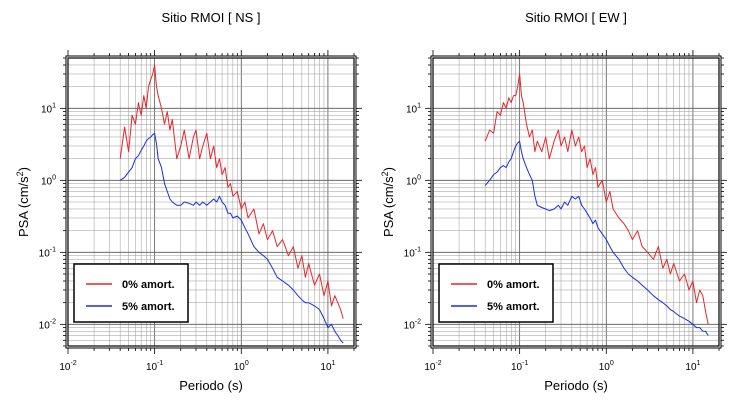 The width and height of the screenshot is (730, 405). What do you see at coordinates (576, 17) in the screenshot?
I see `chart-title: Sitio RMOI [ EW ]` at bounding box center [576, 17].